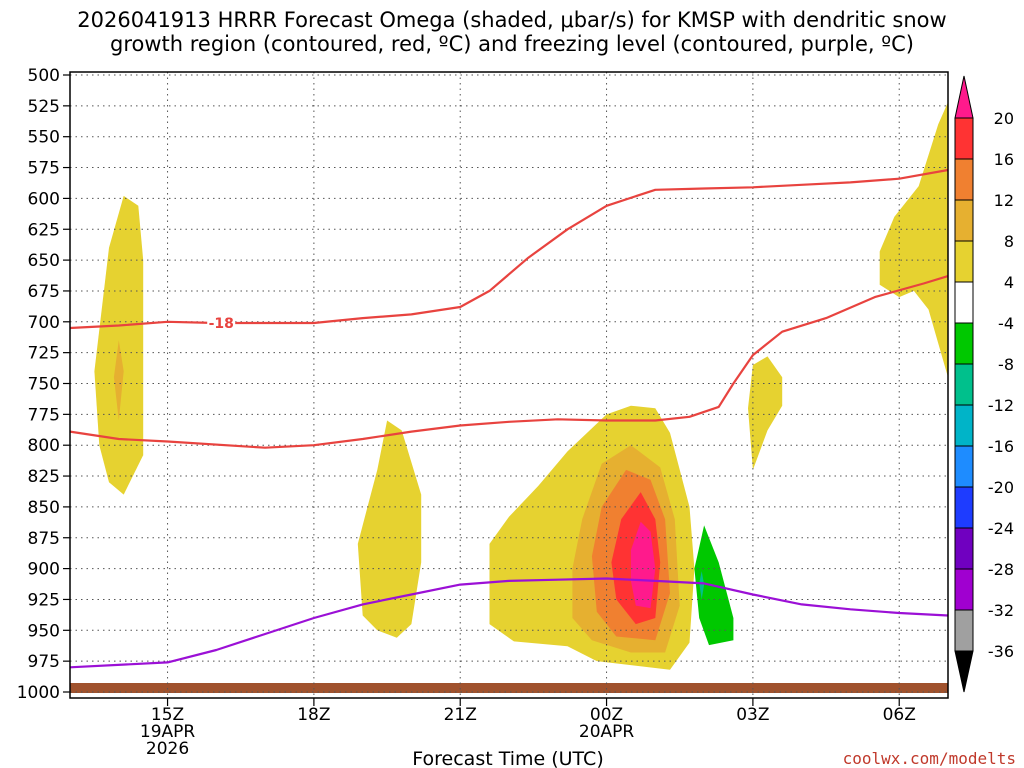 The height and width of the screenshot is (768, 1024). Describe the element at coordinates (1001, 569) in the screenshot. I see `colorbar-tick-label: -28` at that location.